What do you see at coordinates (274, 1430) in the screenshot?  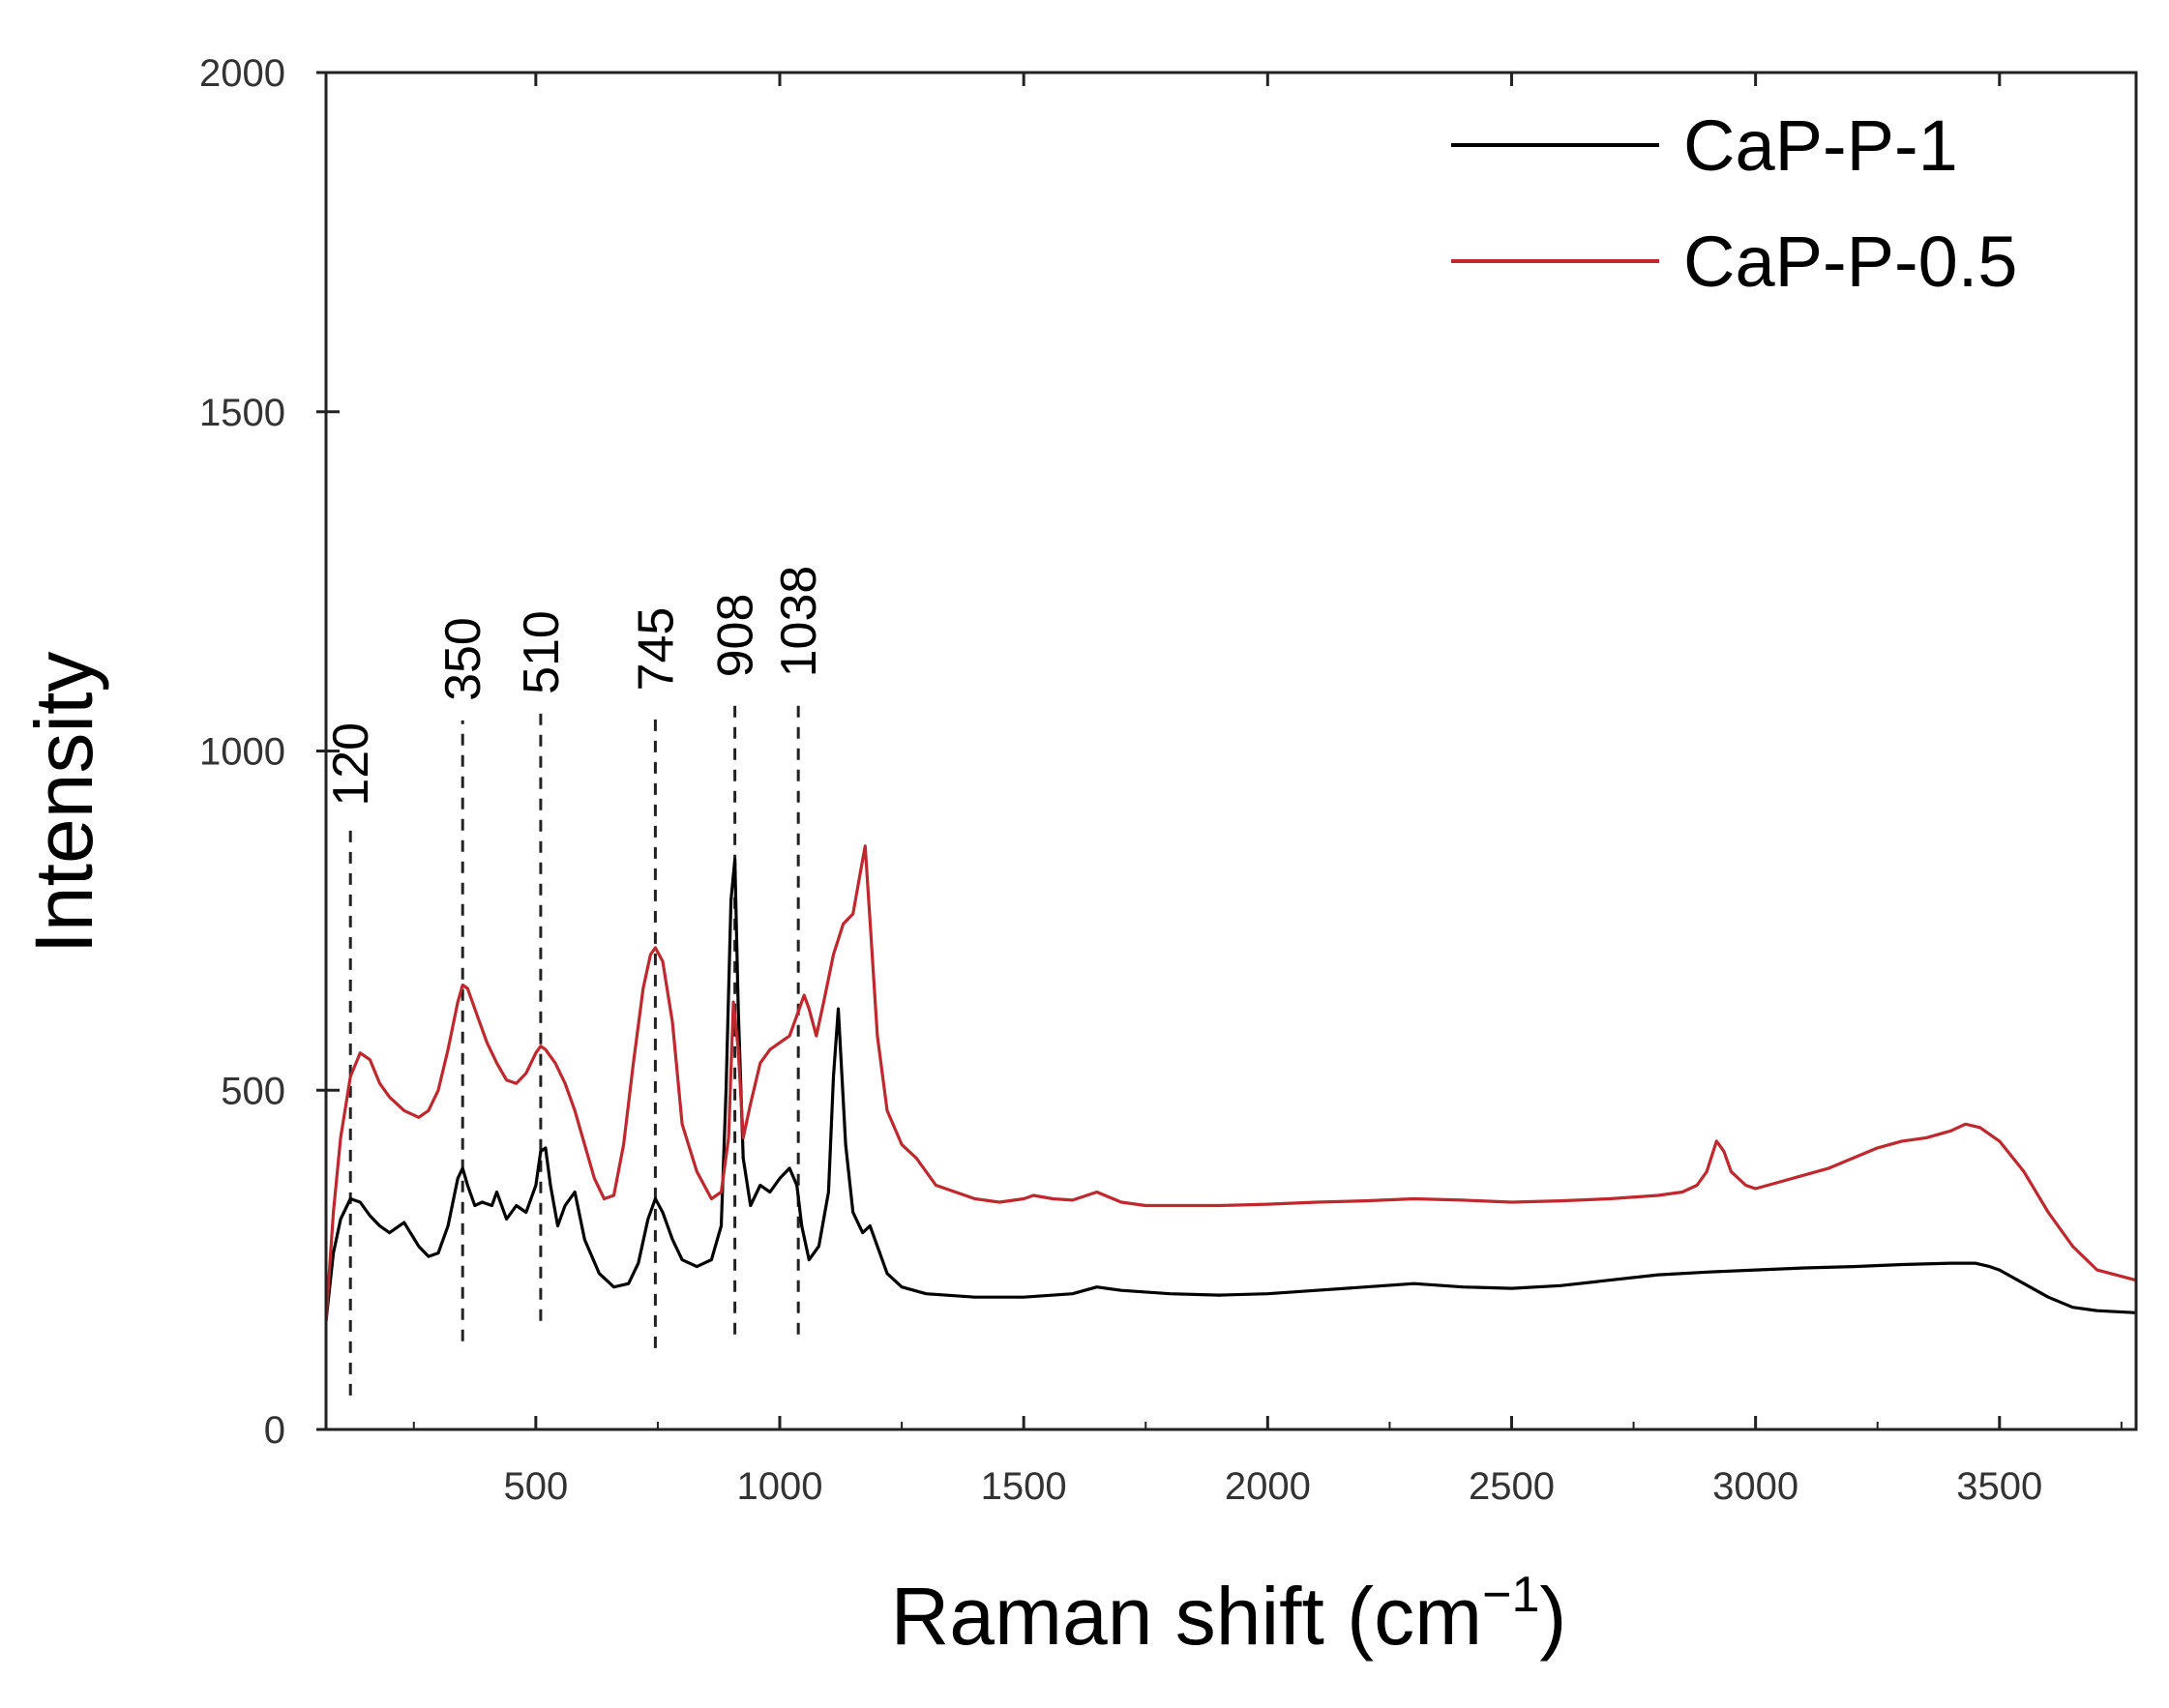 I see `y-tick-label: 0` at bounding box center [274, 1430].